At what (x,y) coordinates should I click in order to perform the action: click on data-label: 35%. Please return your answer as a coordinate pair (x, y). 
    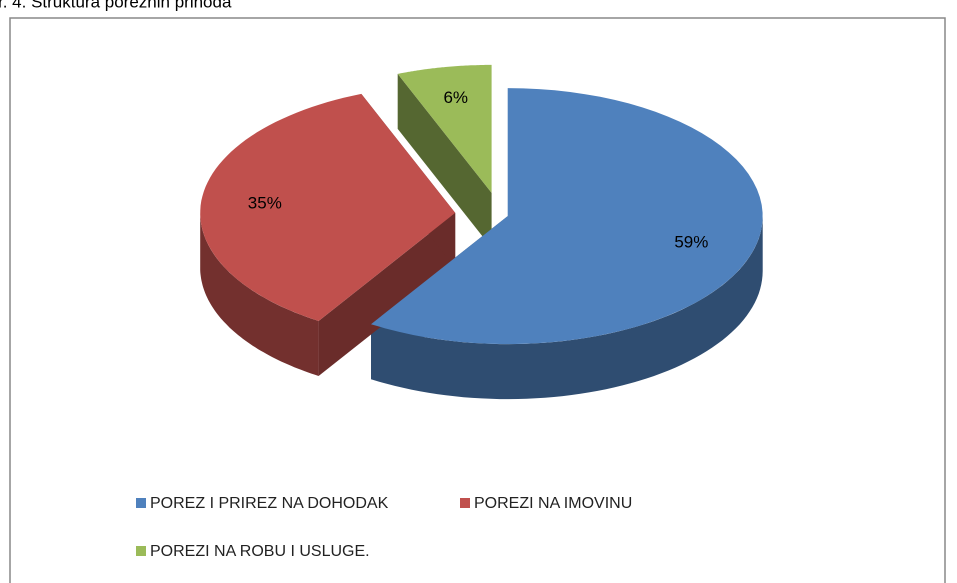
    Looking at the image, I should click on (265, 202).